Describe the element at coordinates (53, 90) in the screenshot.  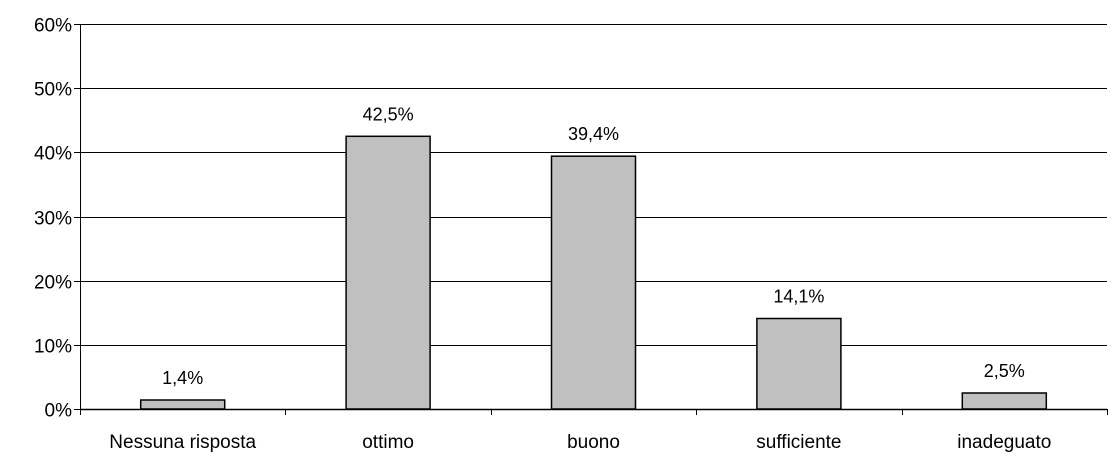
I see `y-tick-label: 50%` at that location.